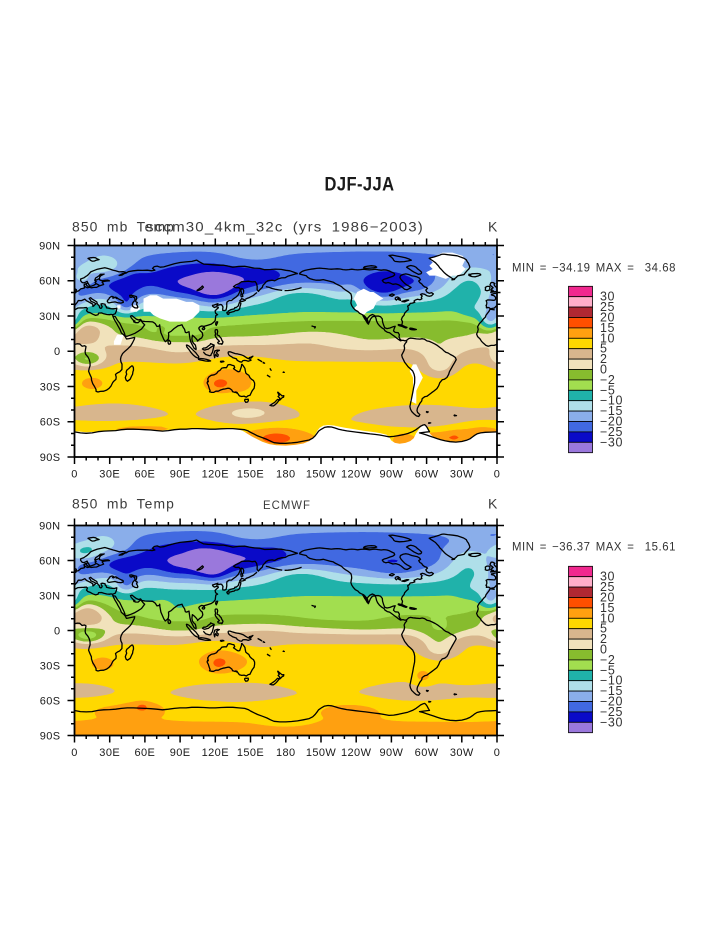  Describe the element at coordinates (287, 505) in the screenshot. I see `svg-text: ECMWF` at that location.